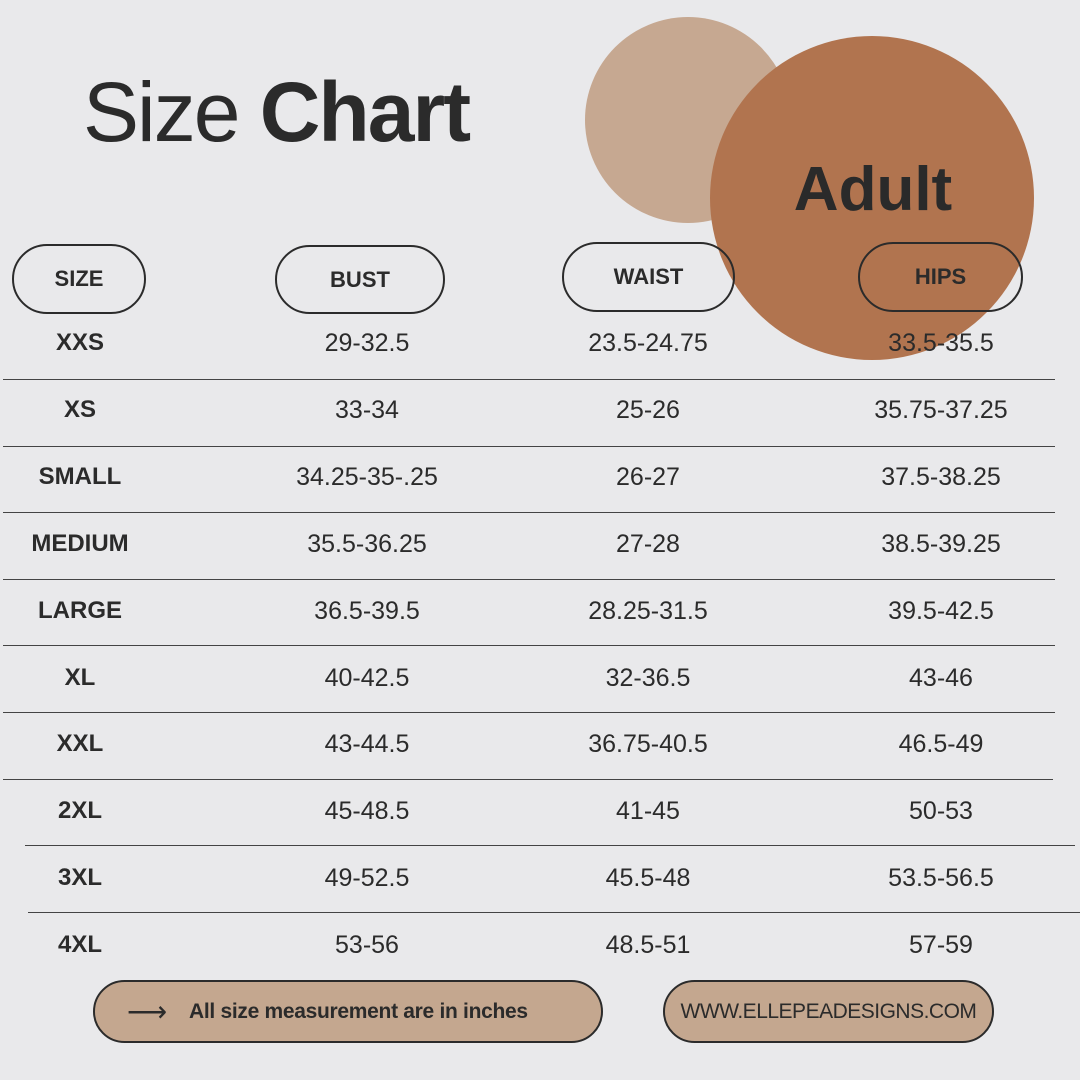 The width and height of the screenshot is (1080, 1080). Describe the element at coordinates (648, 343) in the screenshot. I see `cell-waist: 23.5-24.75` at that location.